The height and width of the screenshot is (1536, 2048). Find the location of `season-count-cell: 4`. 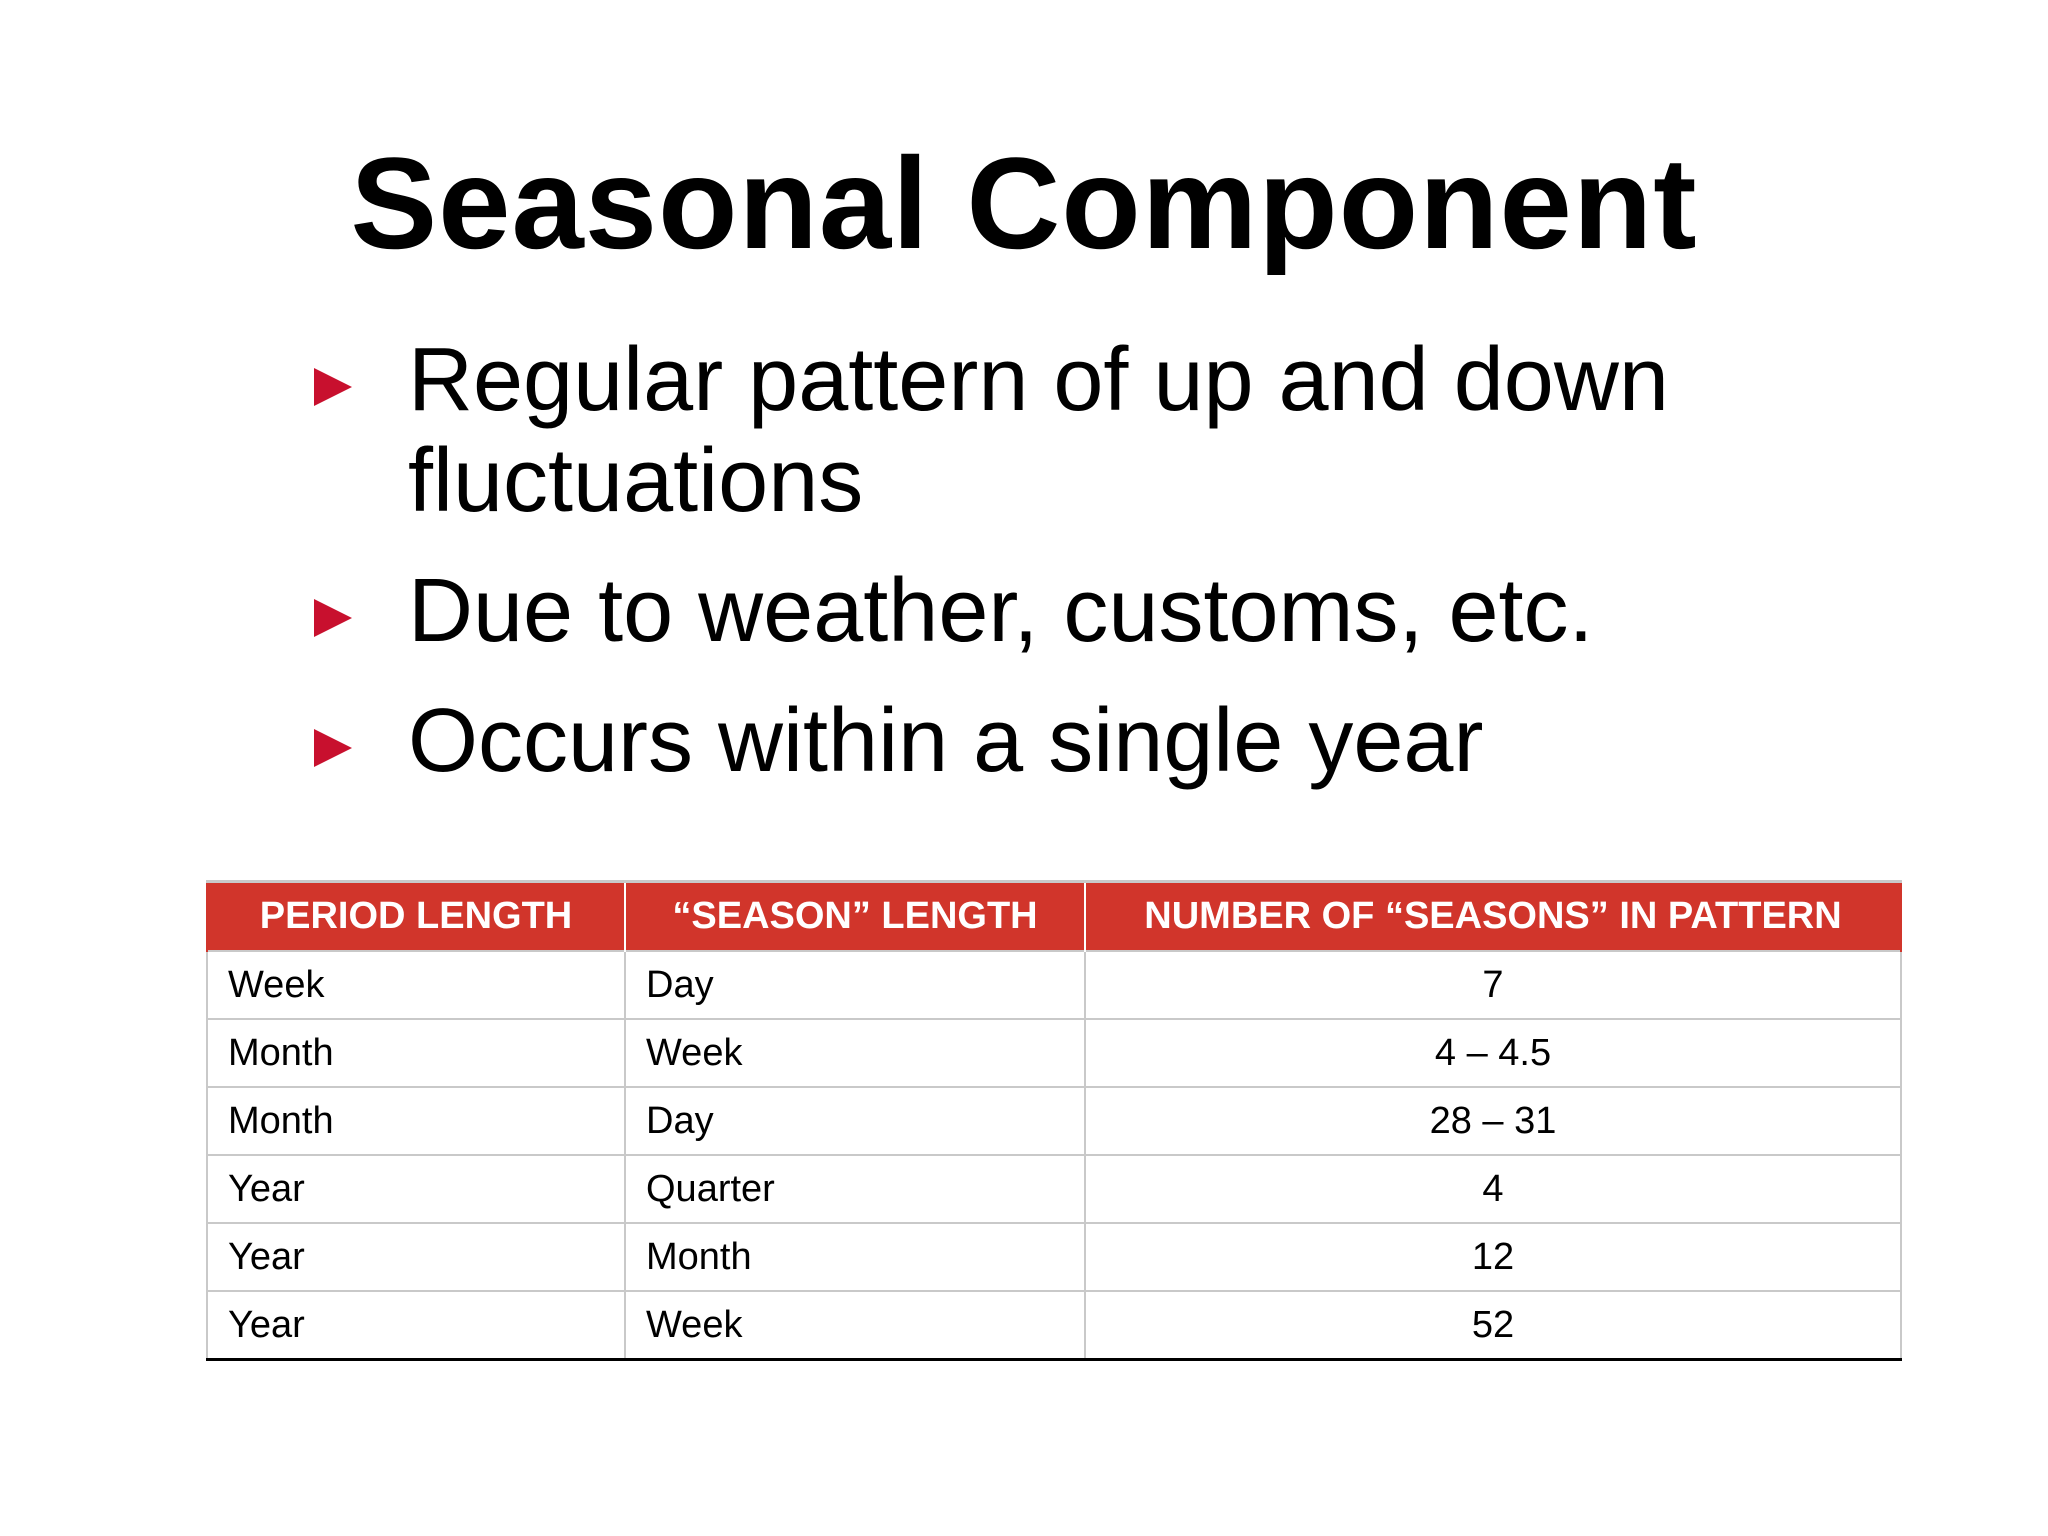

season-count-cell: 4 is located at coordinates (1493, 1189).